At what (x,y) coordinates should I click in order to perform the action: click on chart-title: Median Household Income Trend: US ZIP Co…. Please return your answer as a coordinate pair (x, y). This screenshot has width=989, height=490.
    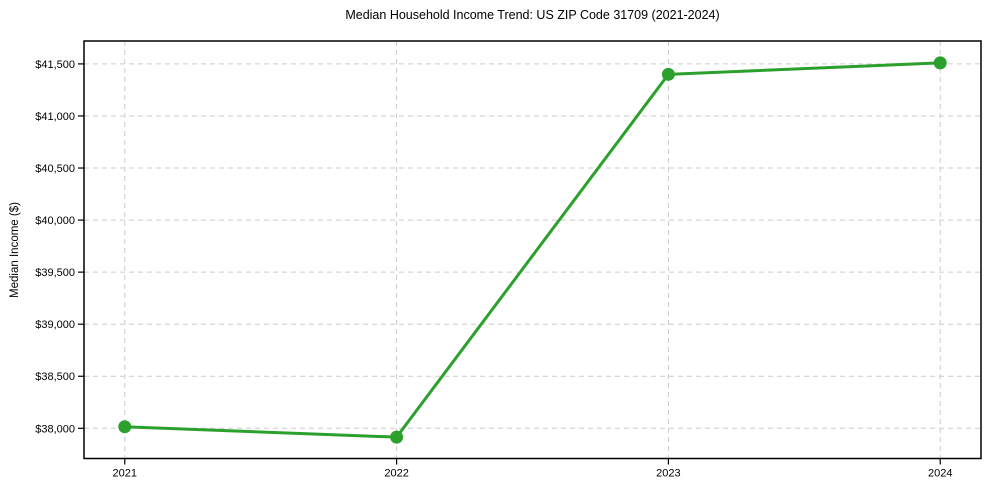
    Looking at the image, I should click on (532, 15).